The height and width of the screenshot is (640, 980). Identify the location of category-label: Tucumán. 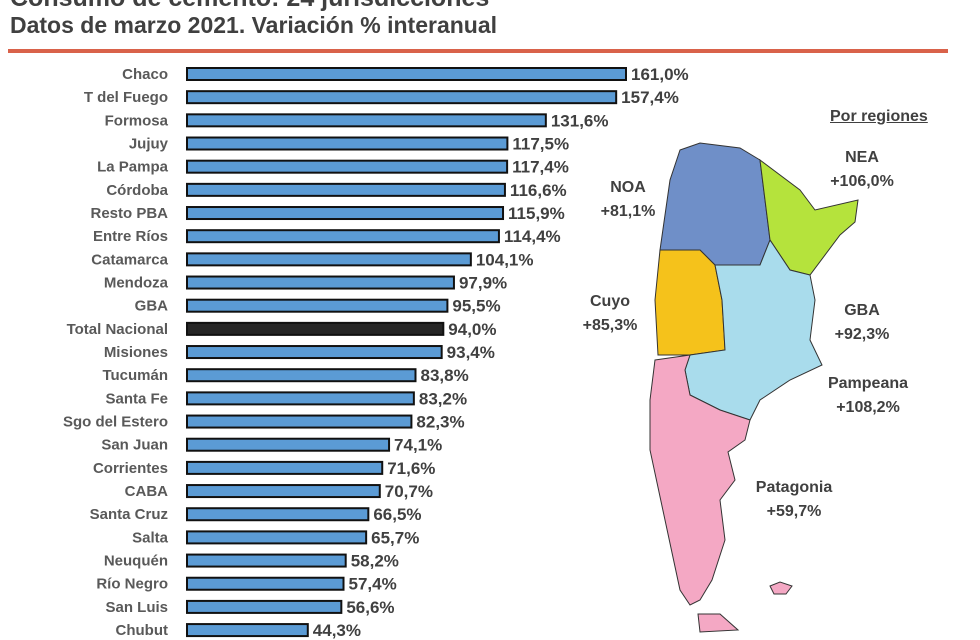
(135, 375).